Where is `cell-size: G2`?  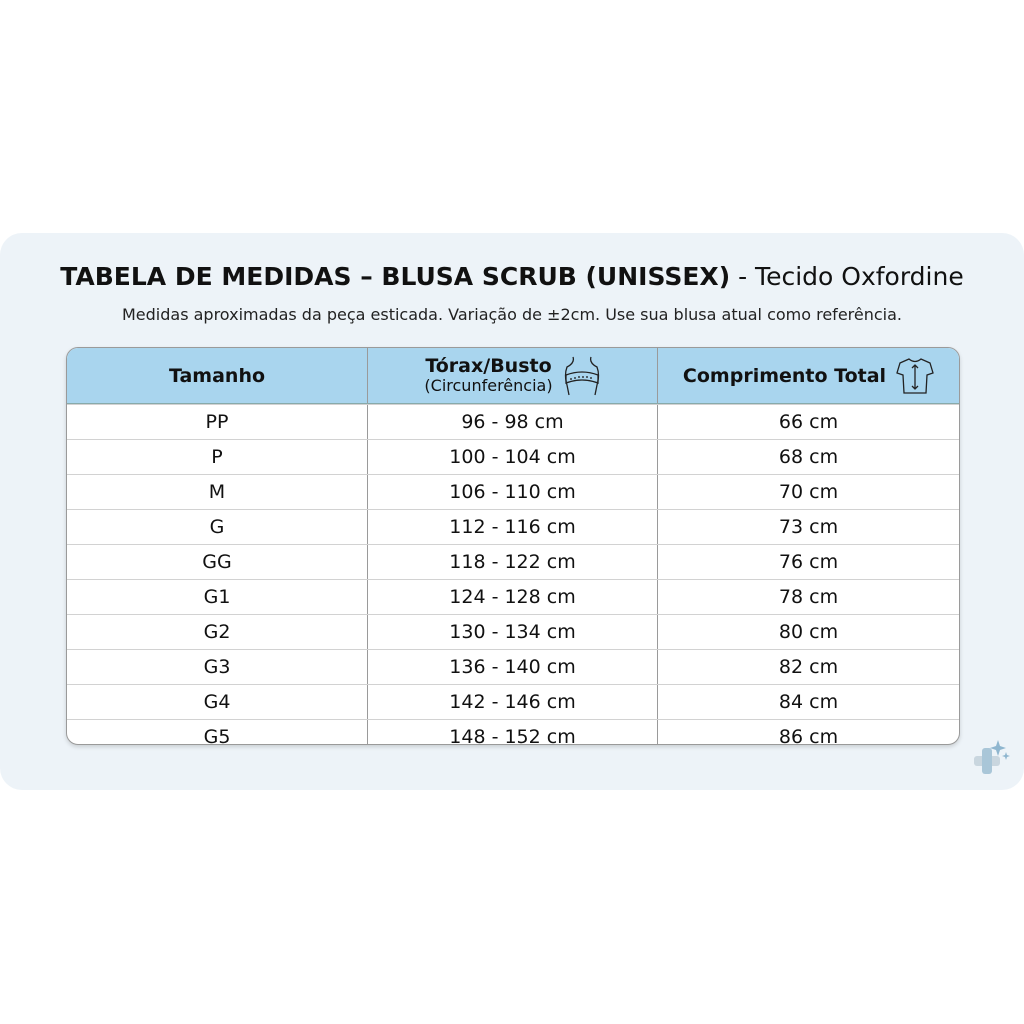 cell-size: G2 is located at coordinates (217, 632).